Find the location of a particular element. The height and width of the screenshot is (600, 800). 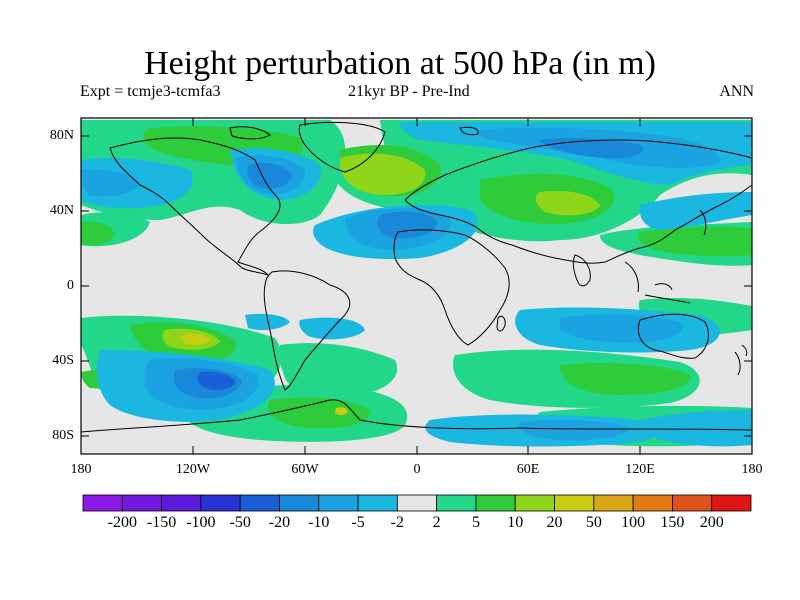

colorbar-label: 10 is located at coordinates (515, 522).